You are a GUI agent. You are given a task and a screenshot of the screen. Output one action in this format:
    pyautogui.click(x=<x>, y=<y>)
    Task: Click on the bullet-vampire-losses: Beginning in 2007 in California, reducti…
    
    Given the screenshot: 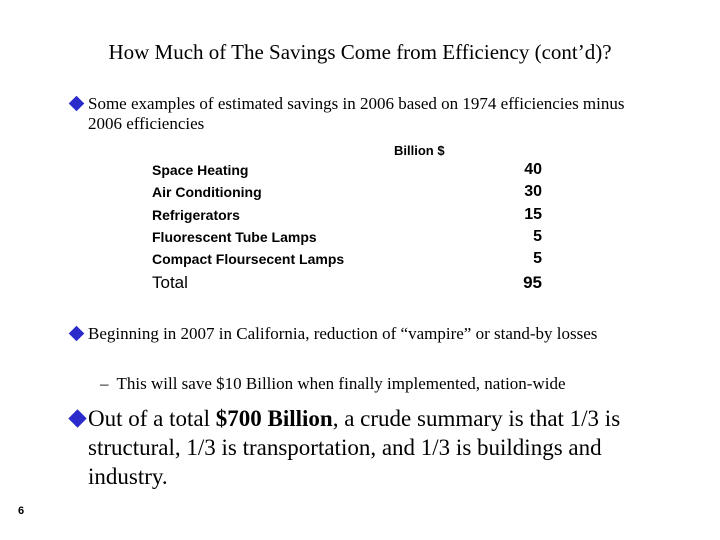 What is the action you would take?
    pyautogui.click(x=343, y=333)
    